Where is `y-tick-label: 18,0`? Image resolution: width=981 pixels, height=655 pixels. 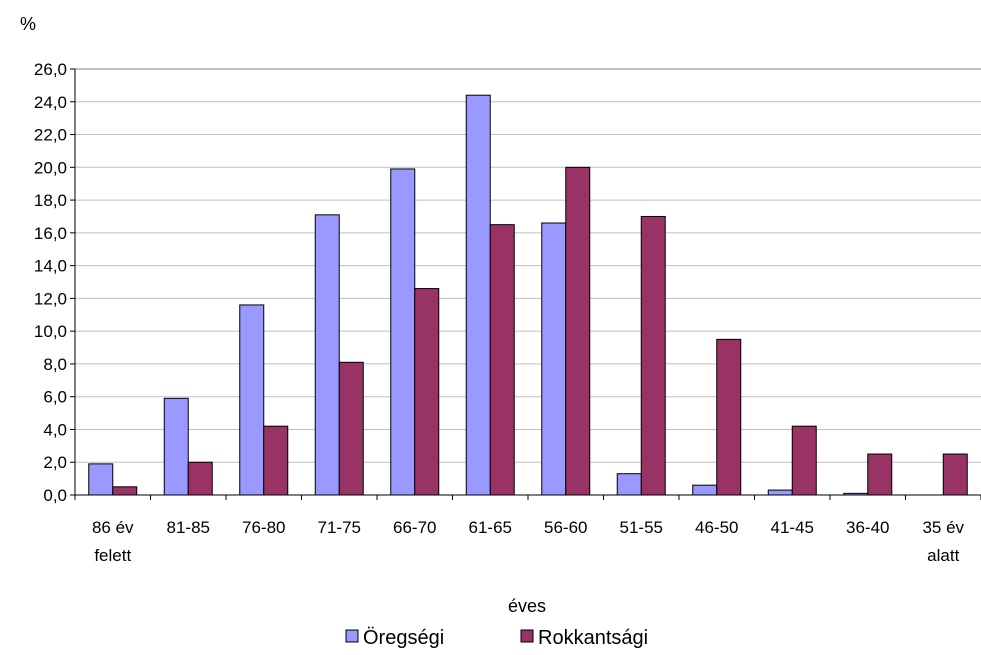 y-tick-label: 18,0 is located at coordinates (50, 200).